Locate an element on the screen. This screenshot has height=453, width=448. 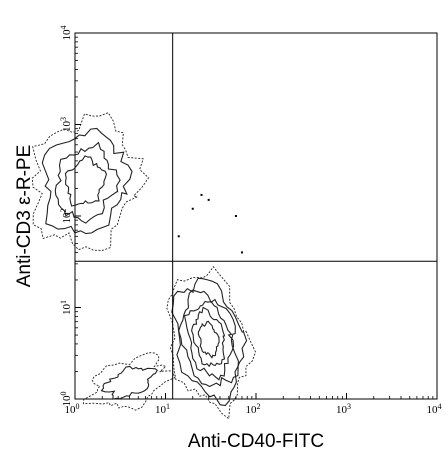
x-tick-label: 10⁰ is located at coordinates (72, 409).